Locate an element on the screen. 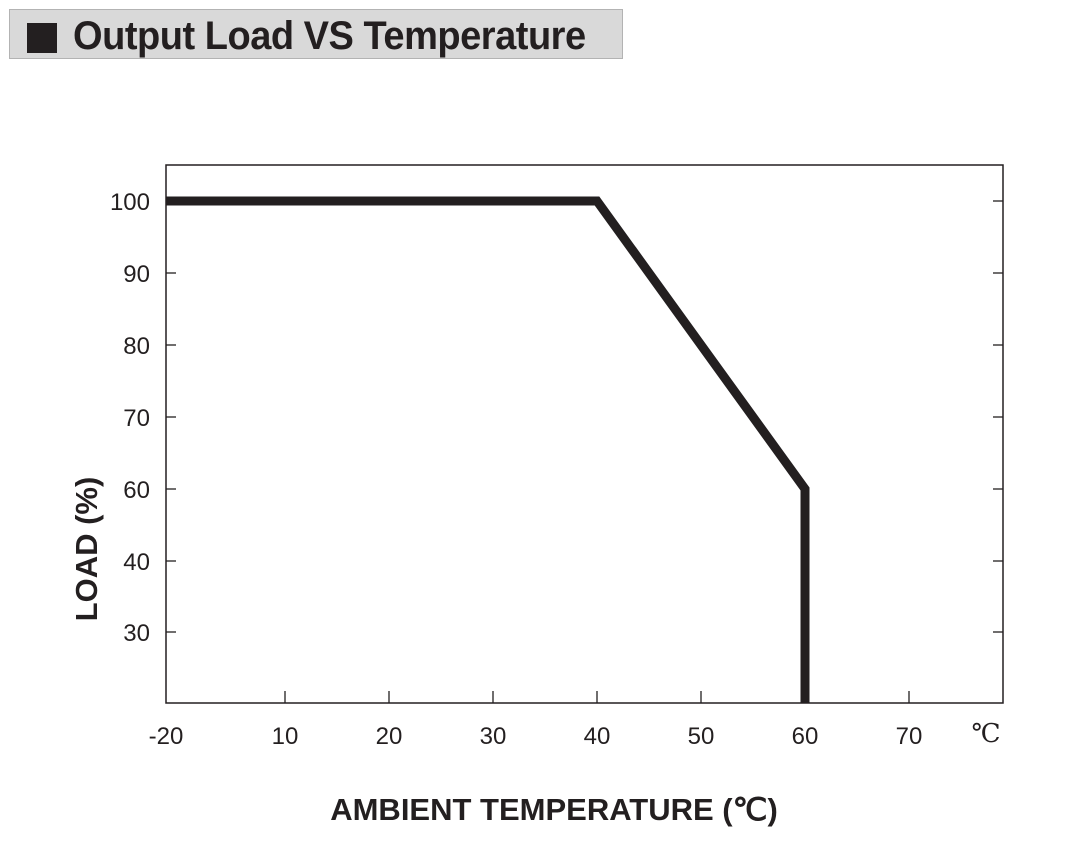  y-tick-label: 70 is located at coordinates (136, 418).